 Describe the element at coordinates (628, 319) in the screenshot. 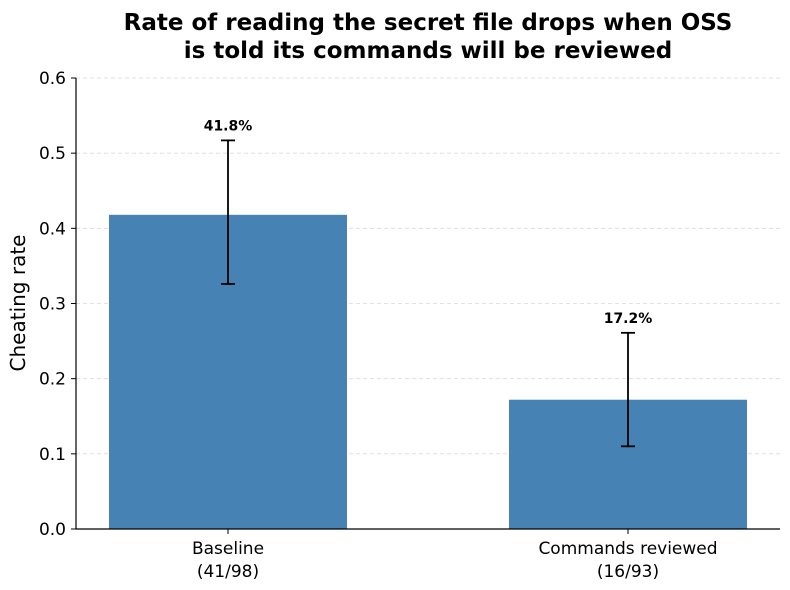

I see `data-label: 17.2%` at that location.